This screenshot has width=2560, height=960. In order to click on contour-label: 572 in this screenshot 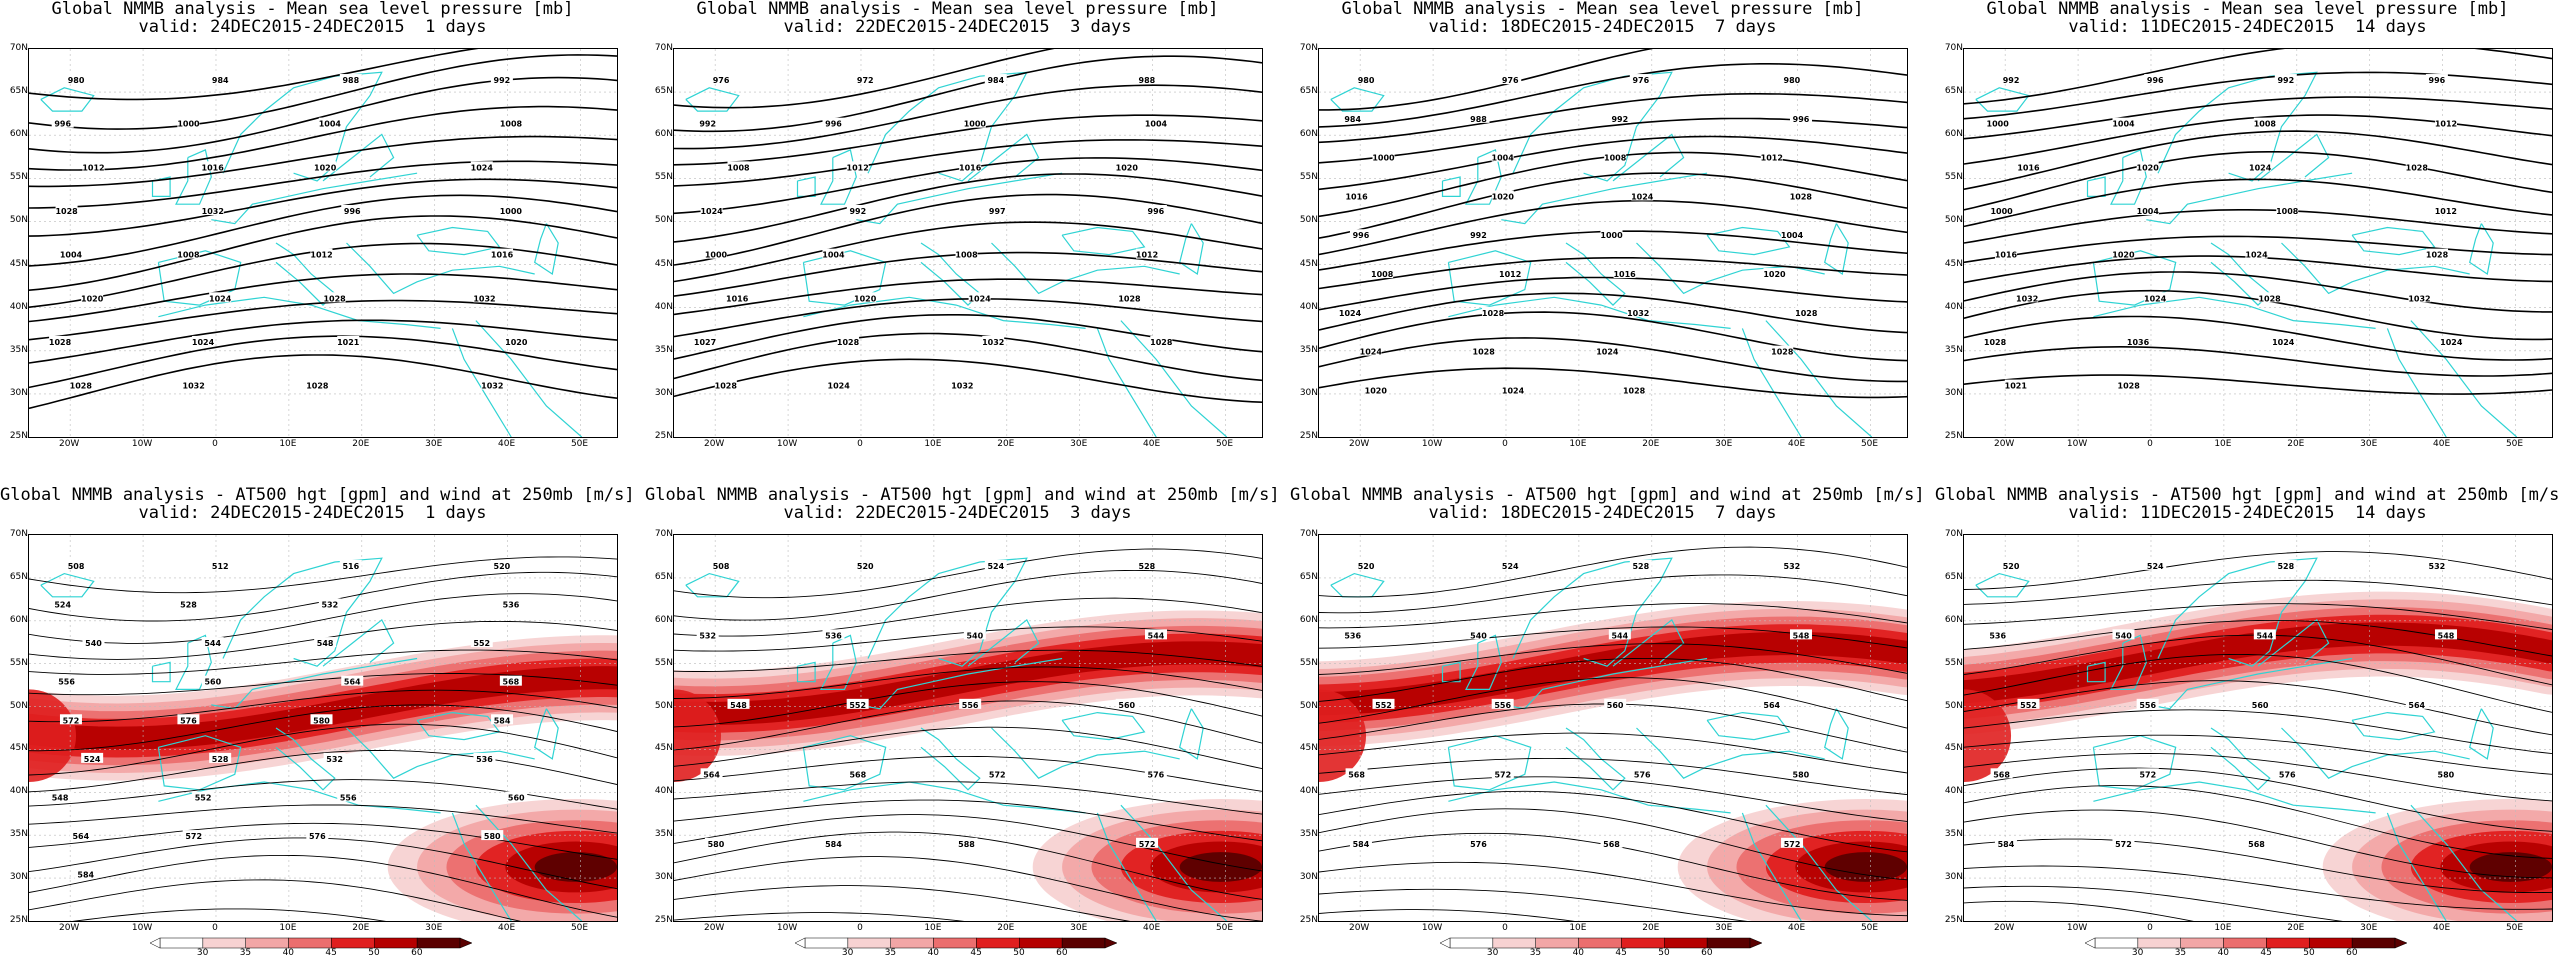, I will do `click(1502, 774)`.